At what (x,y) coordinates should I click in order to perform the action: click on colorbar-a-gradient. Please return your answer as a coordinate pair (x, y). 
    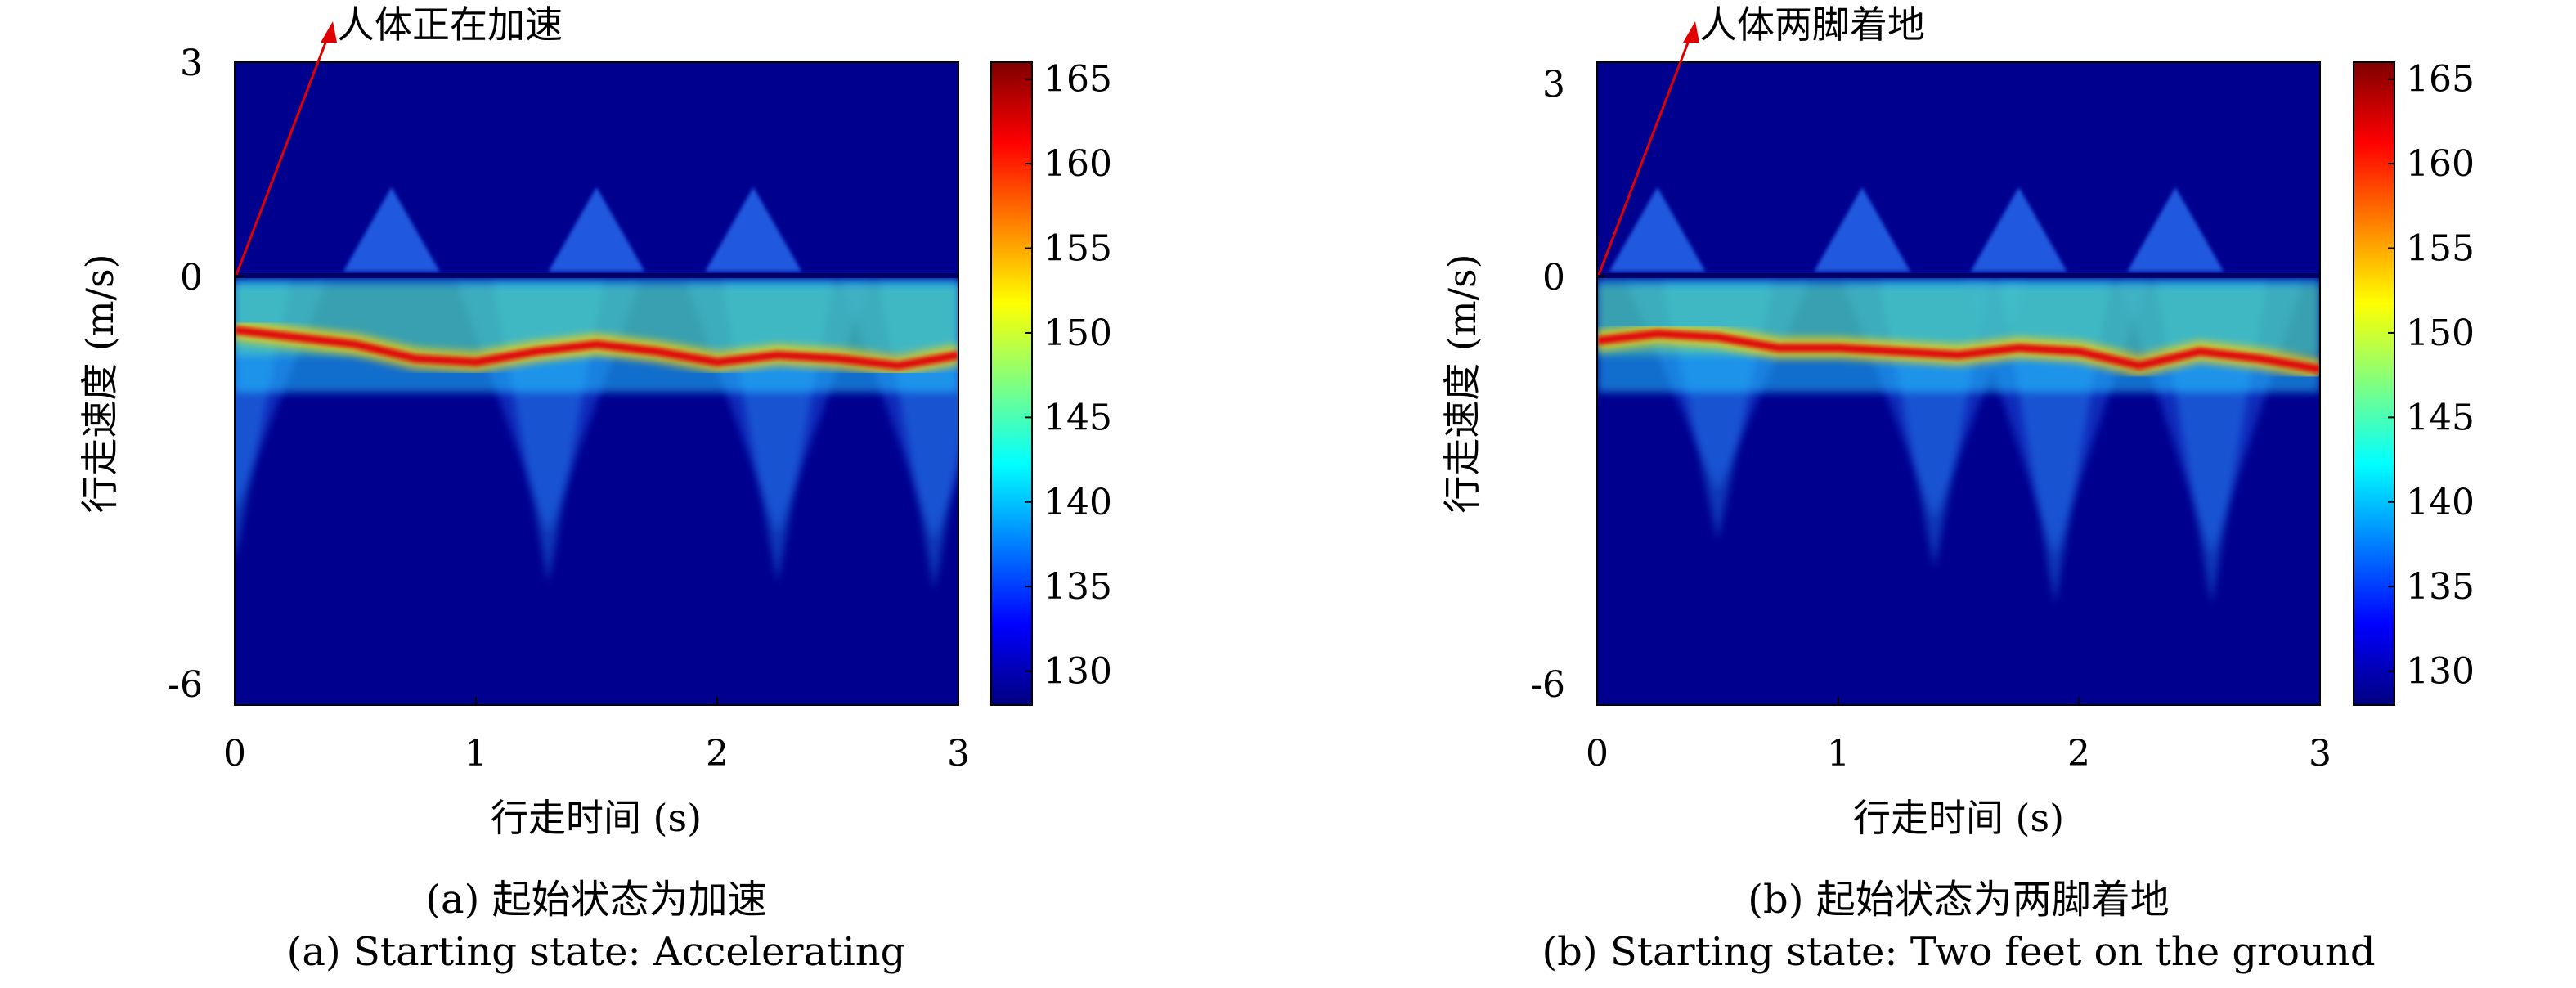
    Looking at the image, I should click on (1012, 383).